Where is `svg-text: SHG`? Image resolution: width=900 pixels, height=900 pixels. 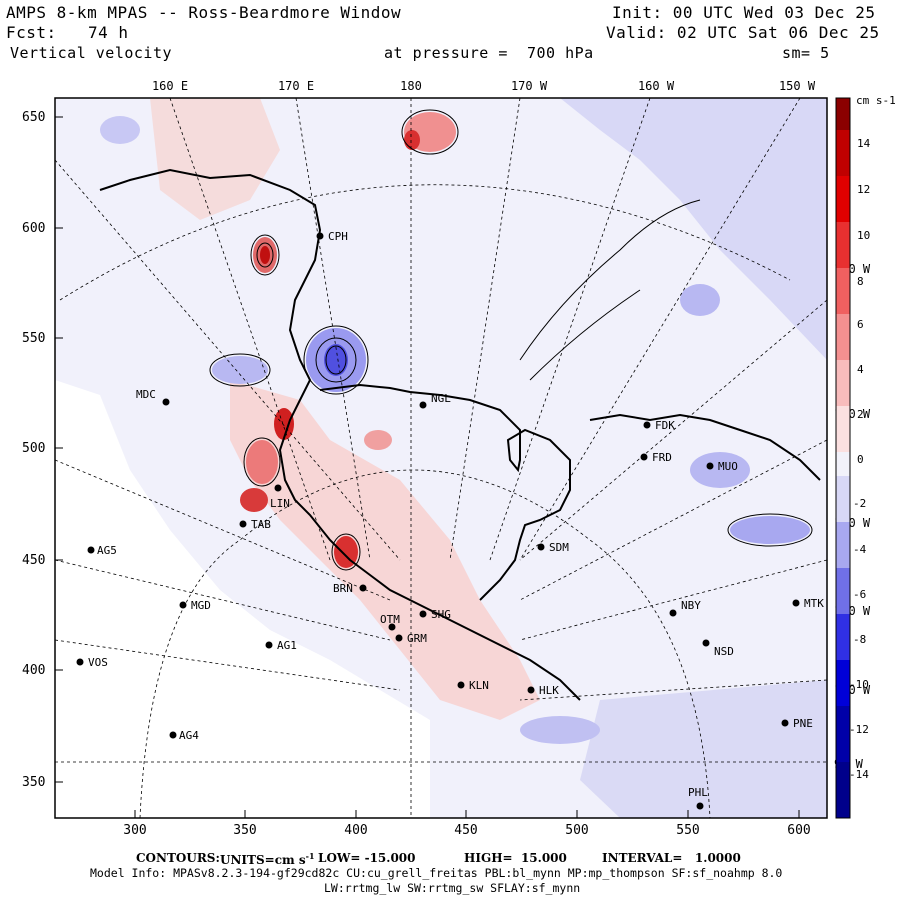
svg-text: SHG is located at coordinates (441, 614).